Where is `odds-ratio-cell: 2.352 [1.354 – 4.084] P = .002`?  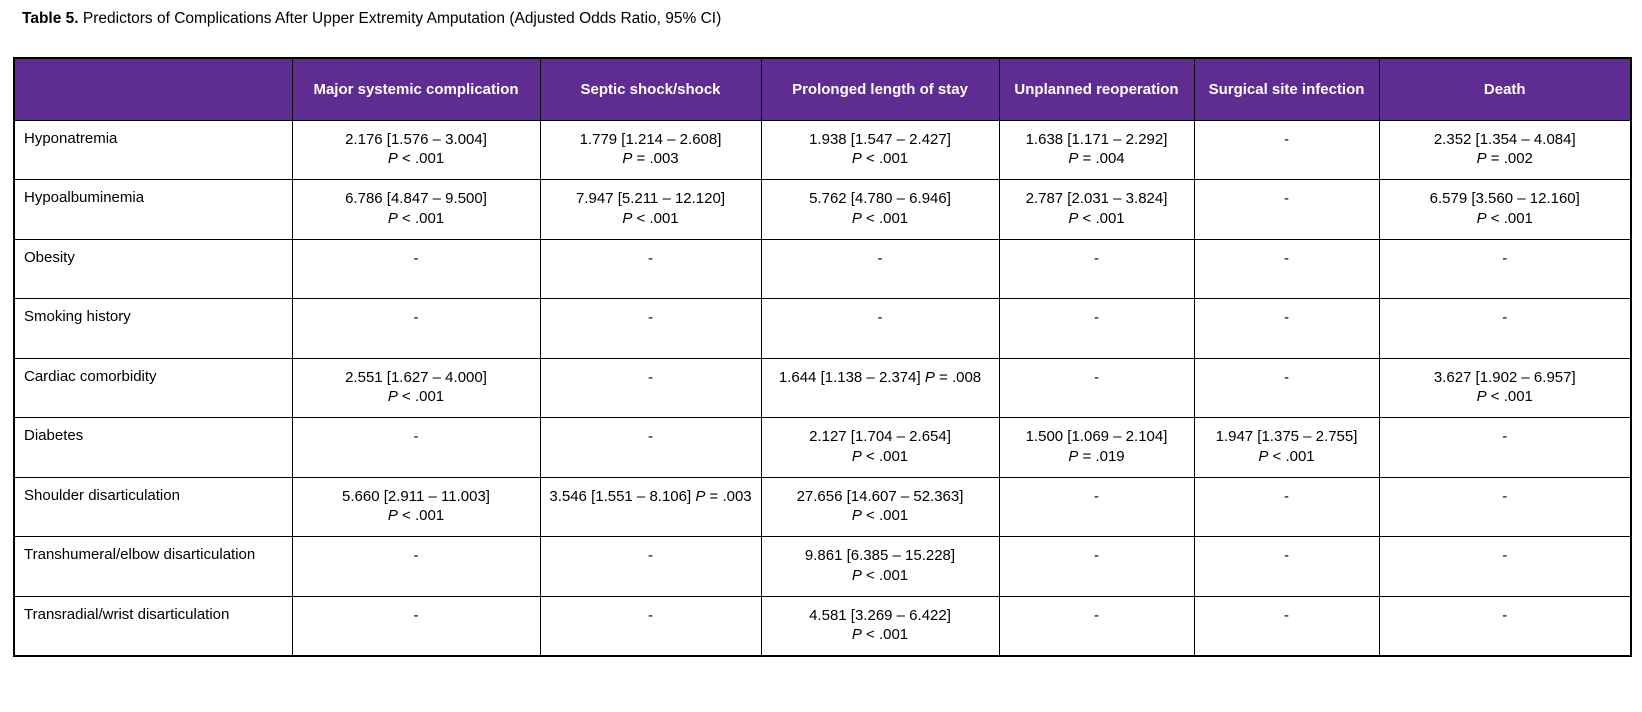 odds-ratio-cell: 2.352 [1.354 – 4.084] P = .002 is located at coordinates (1505, 149).